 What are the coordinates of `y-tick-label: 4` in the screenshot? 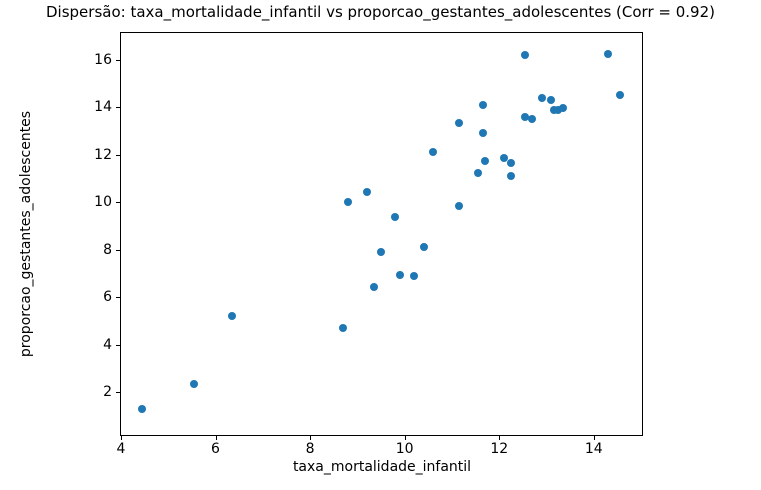 It's located at (107, 344).